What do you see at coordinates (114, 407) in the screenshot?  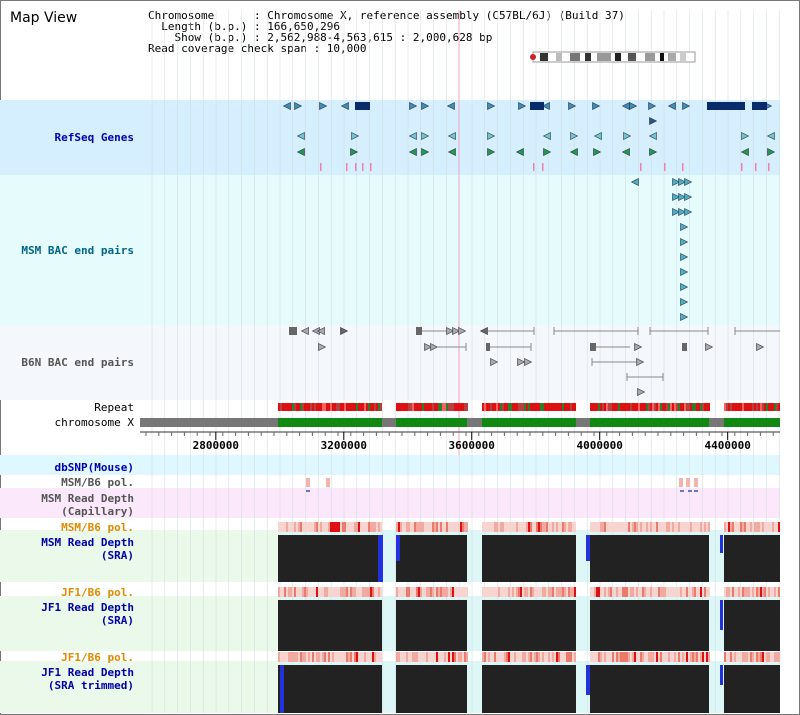 I see `track-label-repeat: Repeat` at bounding box center [114, 407].